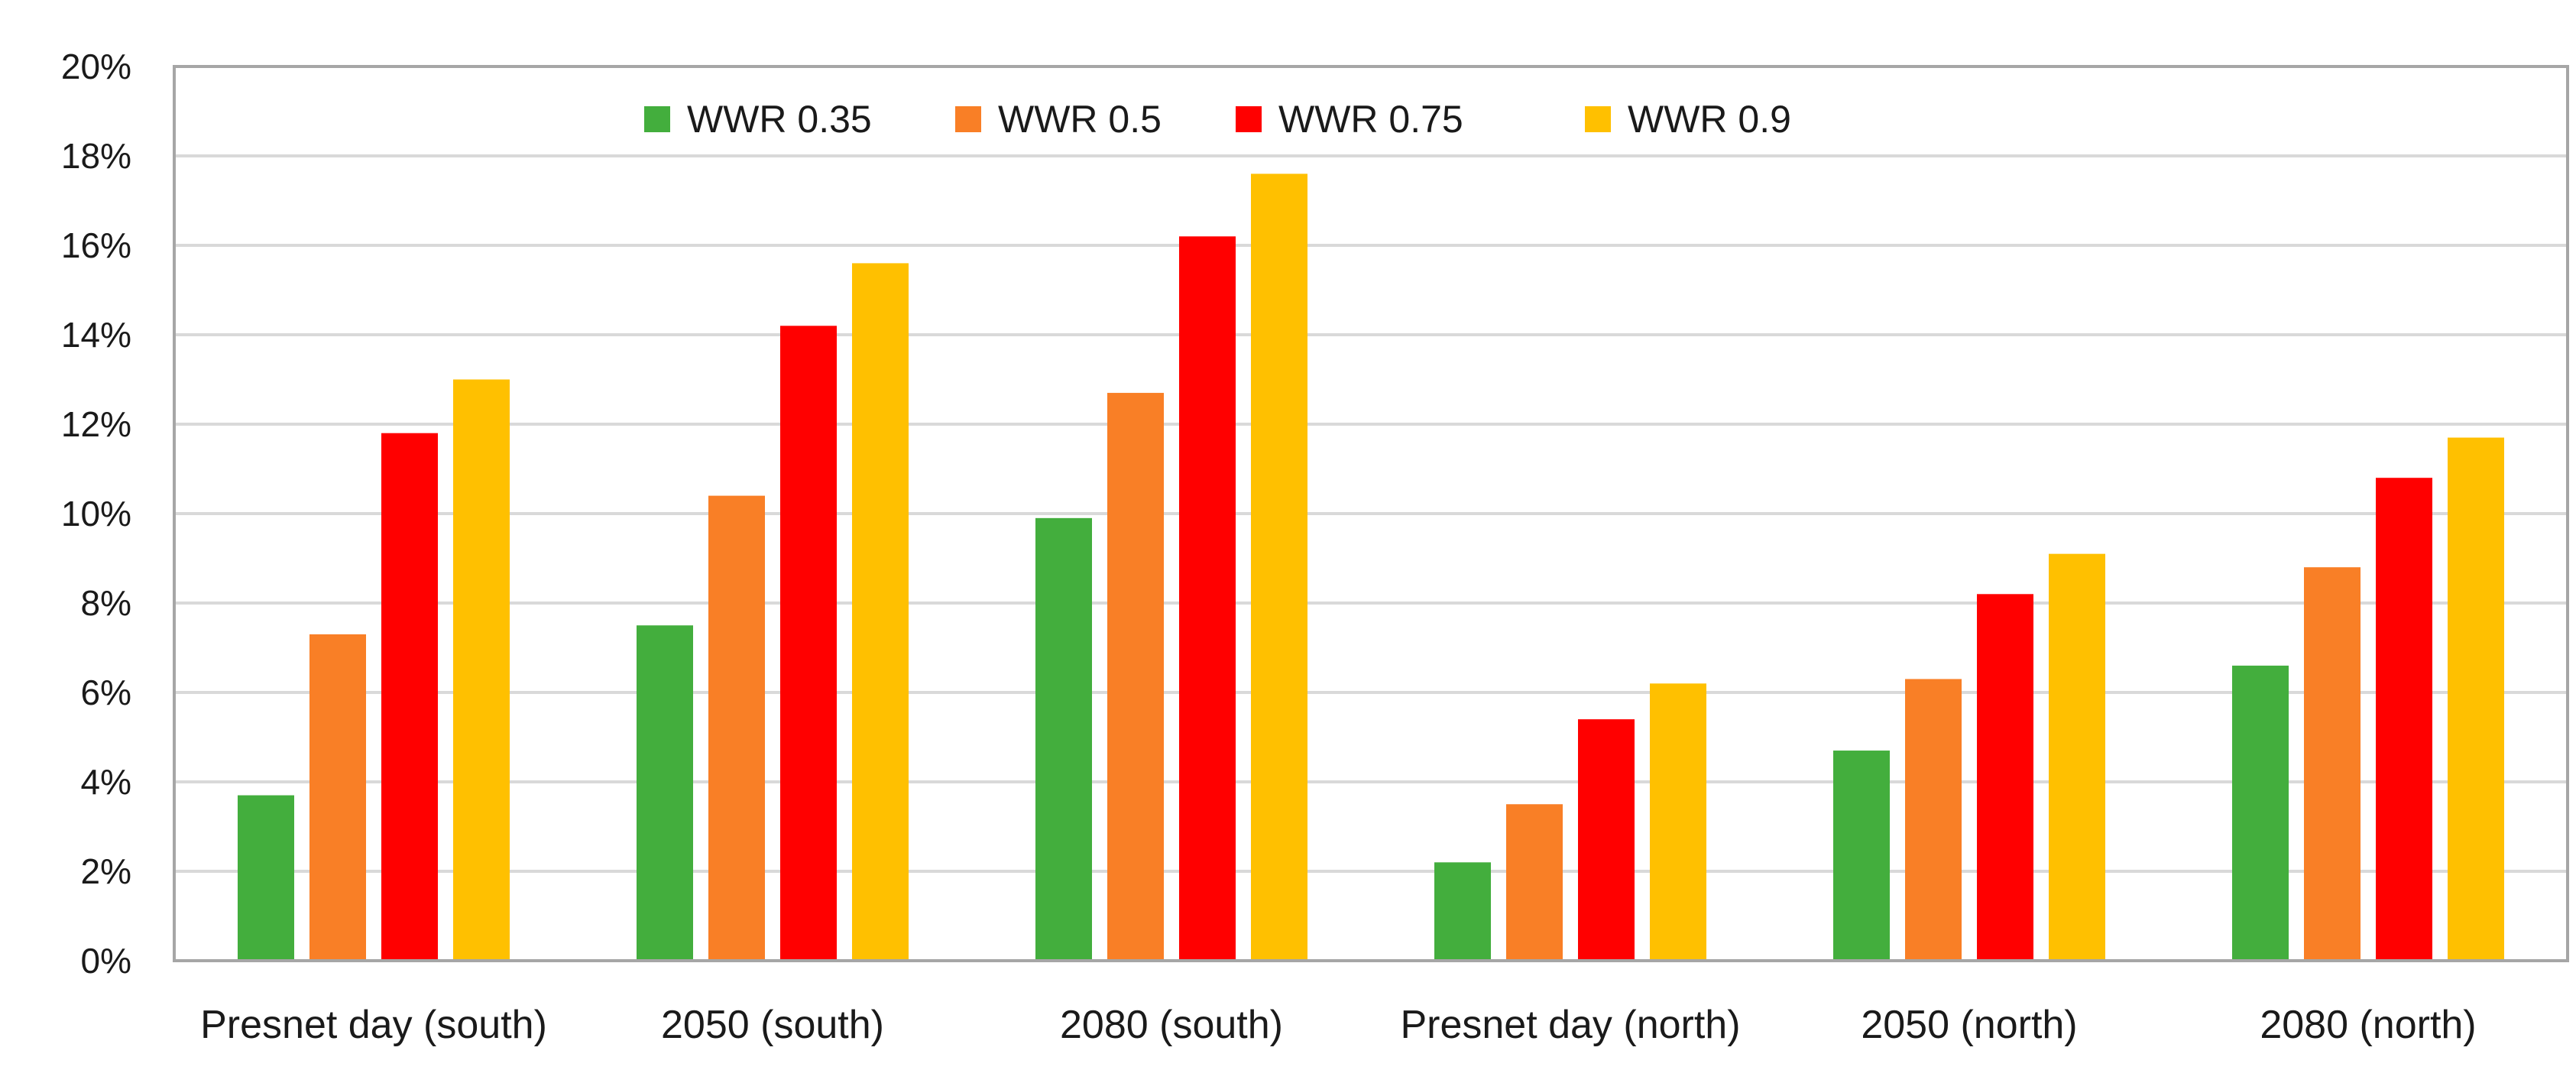 The image size is (2576, 1083). What do you see at coordinates (96, 66) in the screenshot?
I see `y-tick-label: 20%` at bounding box center [96, 66].